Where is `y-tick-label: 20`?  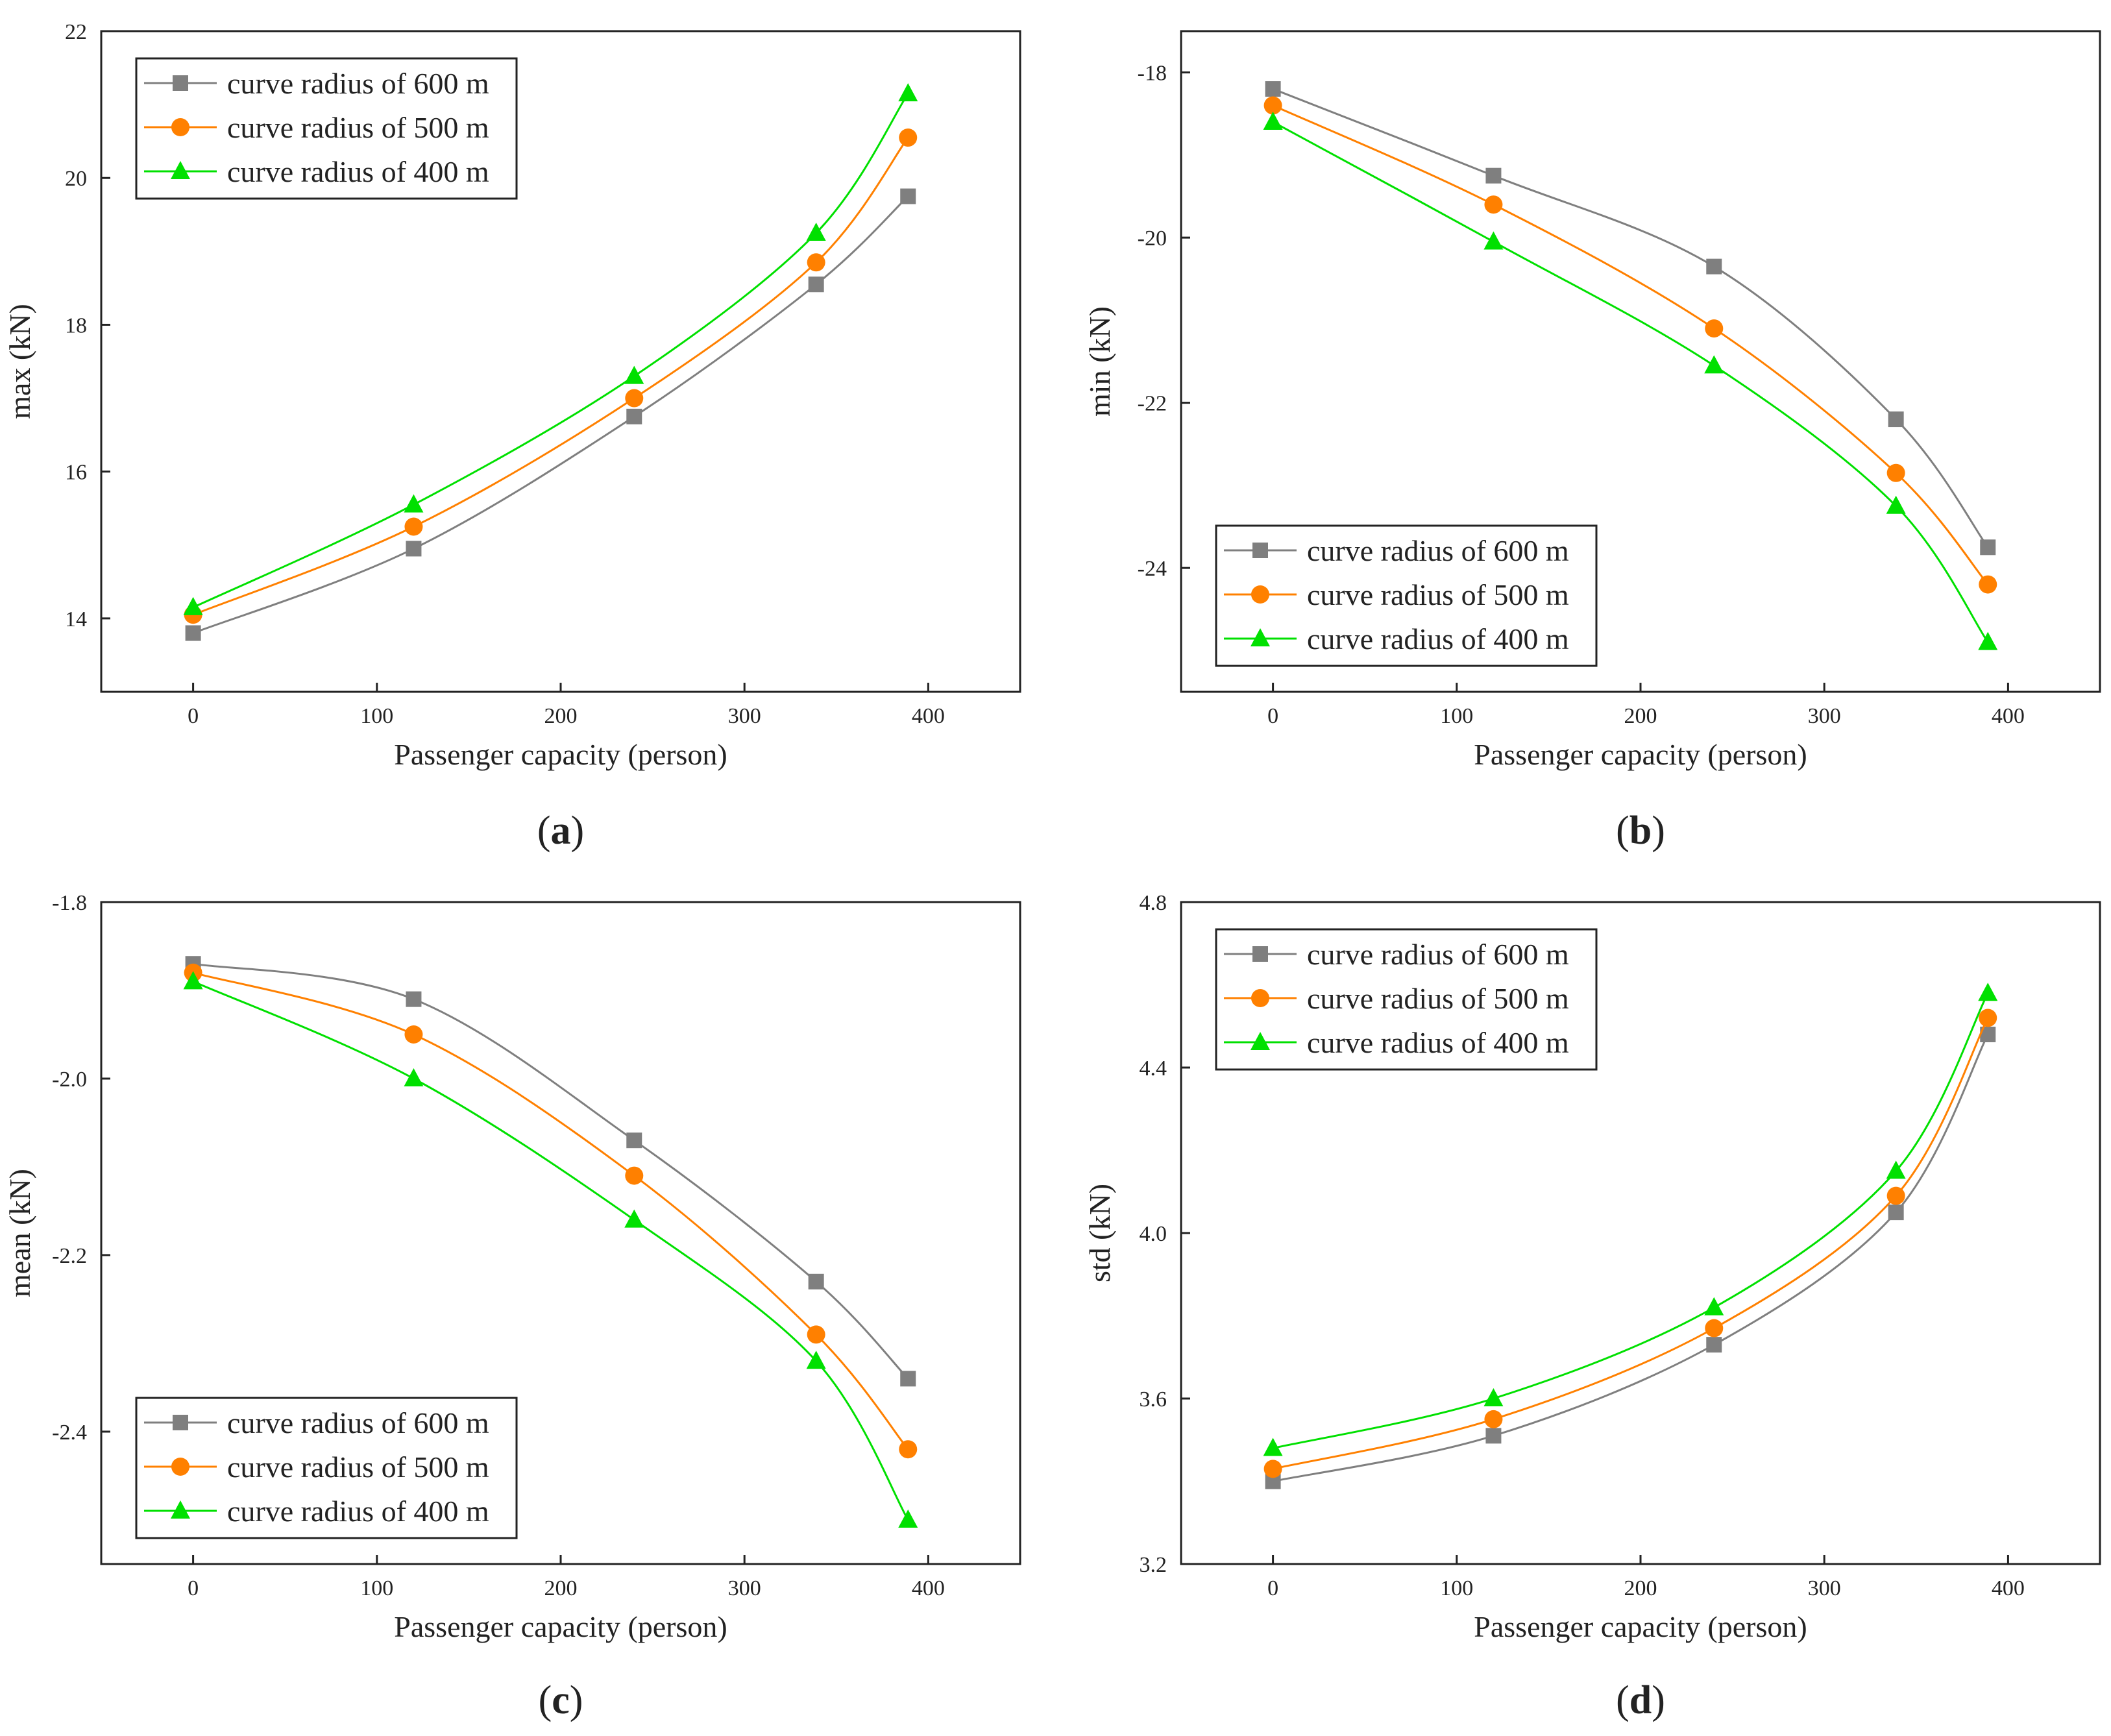 y-tick-label: 20 is located at coordinates (76, 179).